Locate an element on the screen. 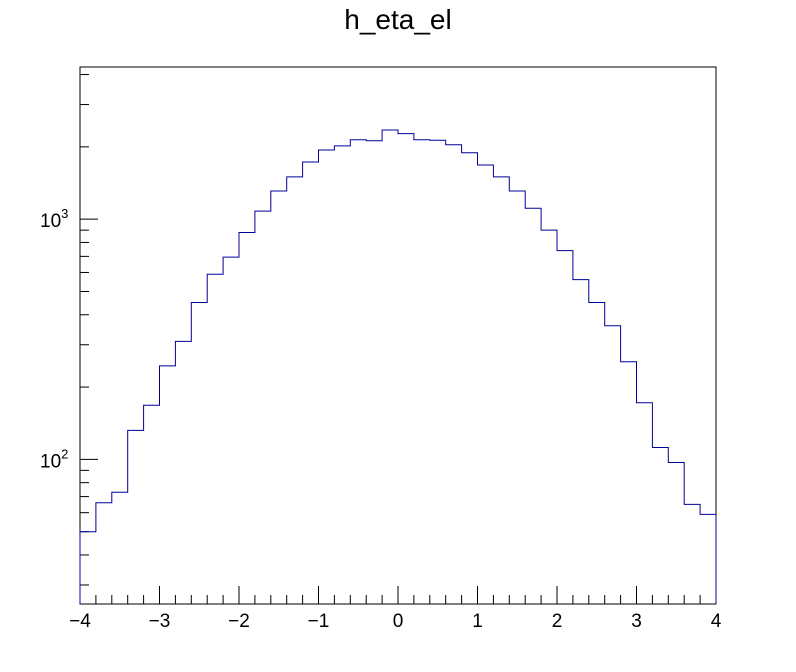  x-axis-tick-labels: −4 −3 −2 −1 0 1 2 3 4 is located at coordinates (395, 621).